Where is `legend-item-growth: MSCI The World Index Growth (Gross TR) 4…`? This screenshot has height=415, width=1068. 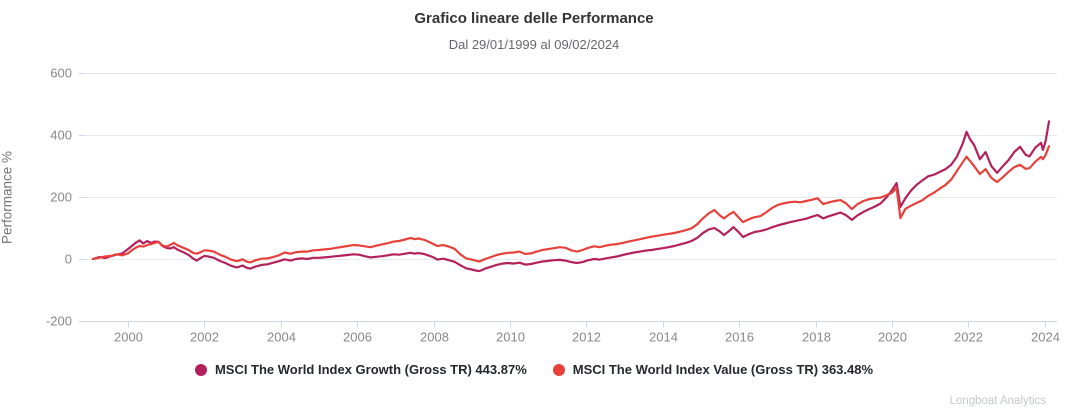 legend-item-growth: MSCI The World Index Growth (Gross TR) 4… is located at coordinates (360, 369).